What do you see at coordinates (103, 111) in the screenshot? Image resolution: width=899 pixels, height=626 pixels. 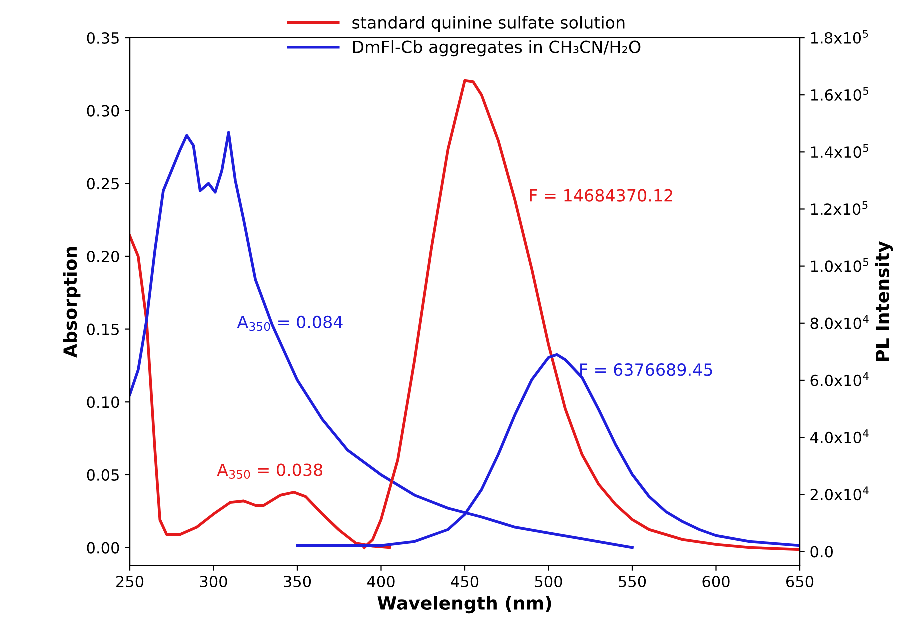 I see `y-tick-label: 0.30` at bounding box center [103, 111].